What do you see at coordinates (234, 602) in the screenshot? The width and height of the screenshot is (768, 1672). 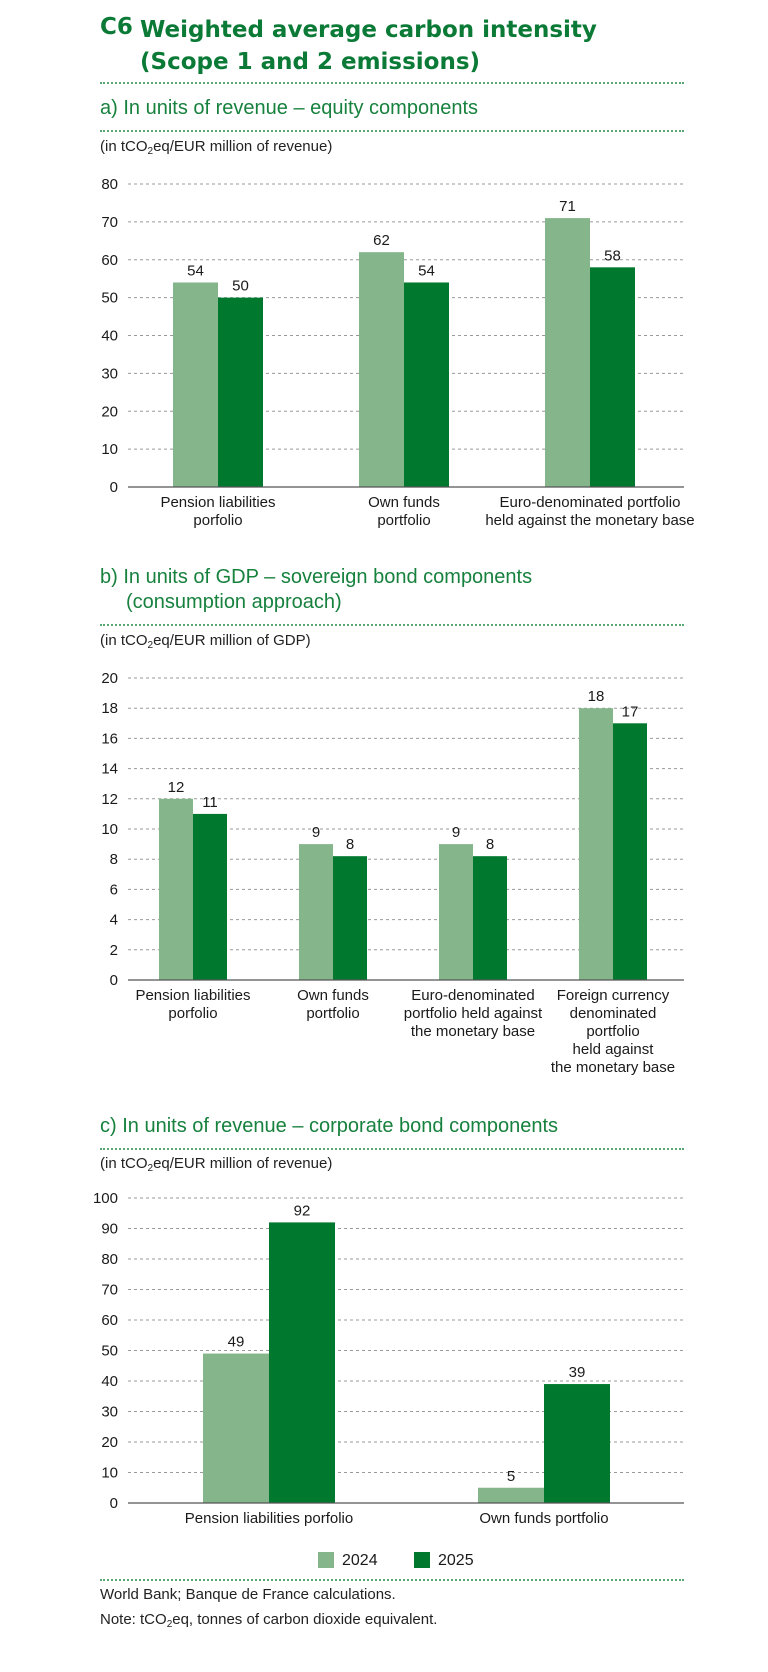 I see `panel-b-subtitle-line2: (consumption approach)` at bounding box center [234, 602].